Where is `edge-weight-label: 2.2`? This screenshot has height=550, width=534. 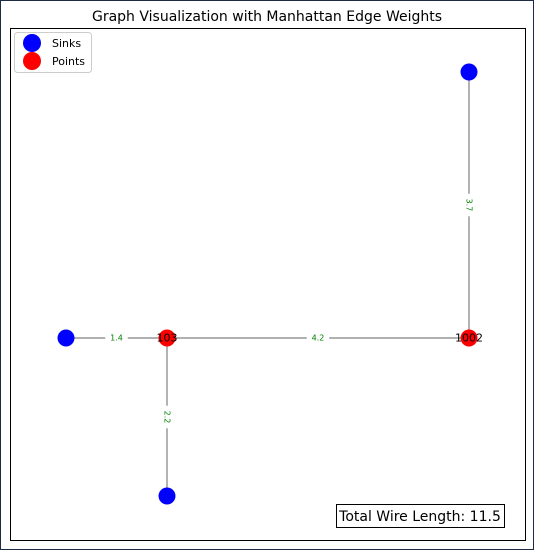 edge-weight-label: 2.2 is located at coordinates (167, 417).